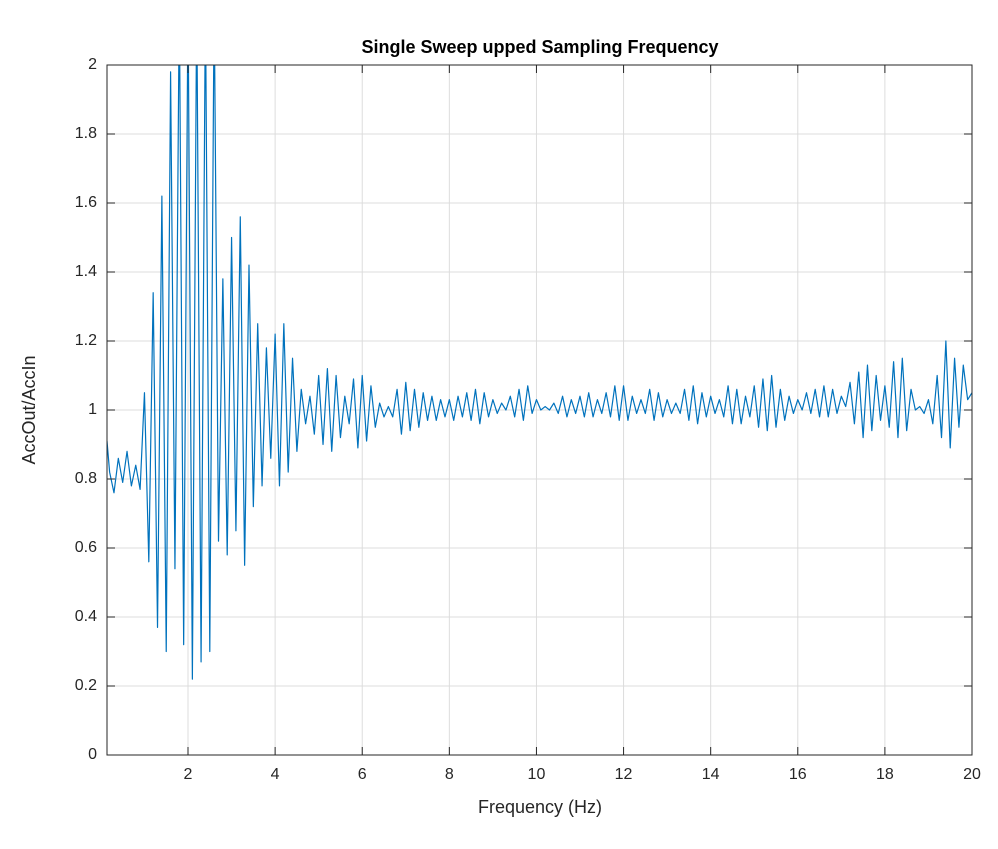  Describe the element at coordinates (86, 271) in the screenshot. I see `y-tick-label: 1.4` at that location.